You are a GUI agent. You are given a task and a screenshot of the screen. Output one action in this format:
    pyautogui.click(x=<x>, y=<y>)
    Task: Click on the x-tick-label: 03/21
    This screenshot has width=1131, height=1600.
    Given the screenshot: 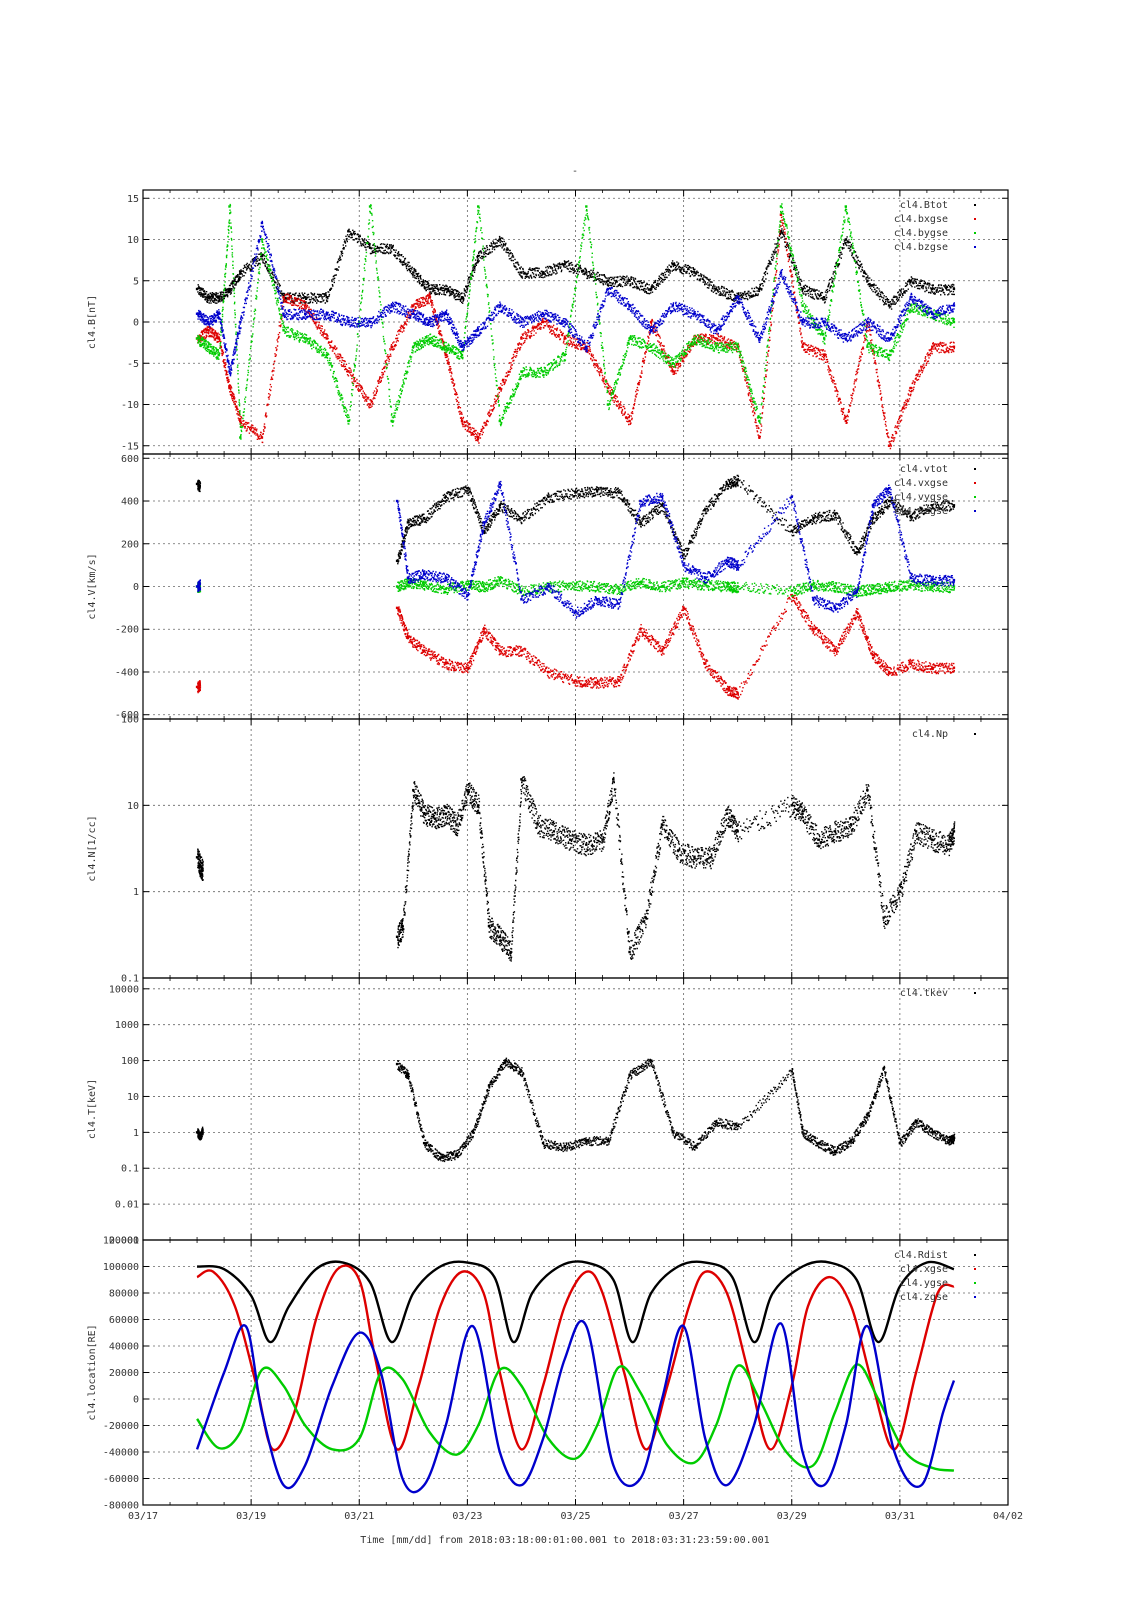 What is the action you would take?
    pyautogui.click(x=359, y=1516)
    